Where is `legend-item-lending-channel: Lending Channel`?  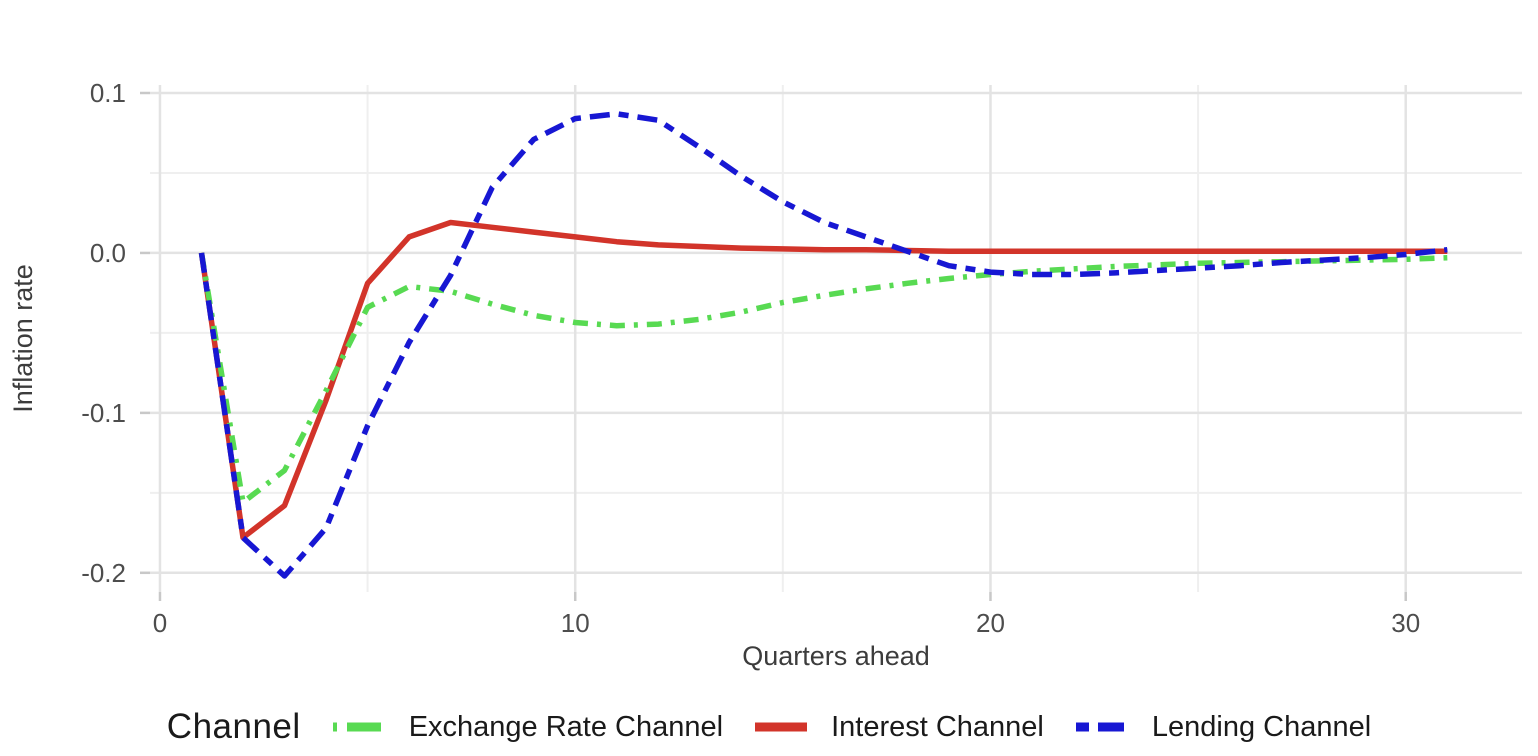 legend-item-lending-channel: Lending Channel is located at coordinates (1222, 727).